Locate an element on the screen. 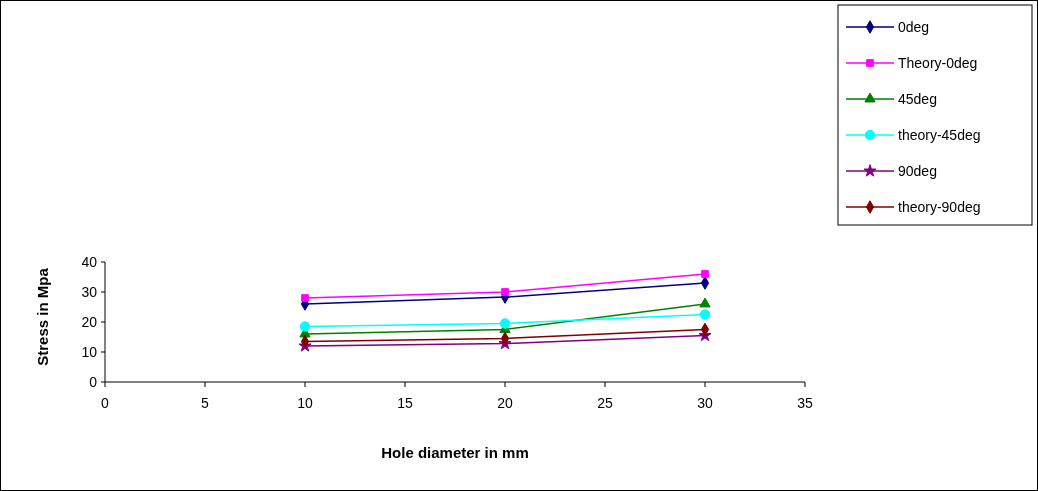 The height and width of the screenshot is (491, 1038). x-tick-label: 20 is located at coordinates (505, 403).